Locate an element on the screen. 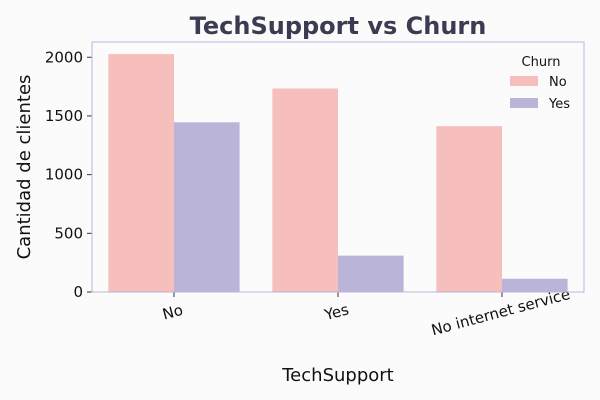 The image size is (600, 400). x-tick-label: No internet service is located at coordinates (500, 312).